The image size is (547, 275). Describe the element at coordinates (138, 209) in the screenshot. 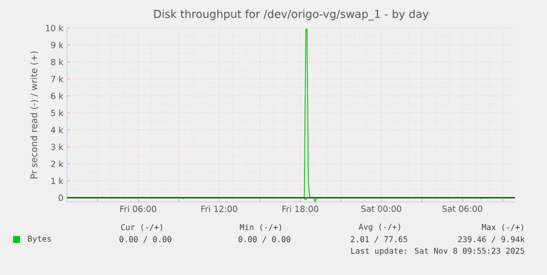

I see `x-tick-label: Fri 06:00` at that location.